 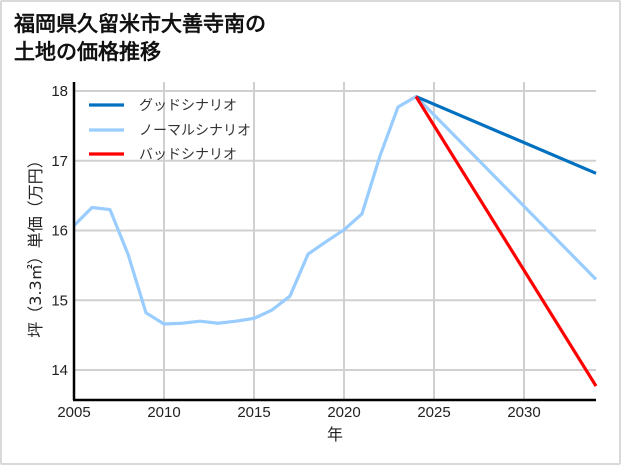 I want to click on chart-title-line2: 土地の価格推移, so click(x=87, y=52).